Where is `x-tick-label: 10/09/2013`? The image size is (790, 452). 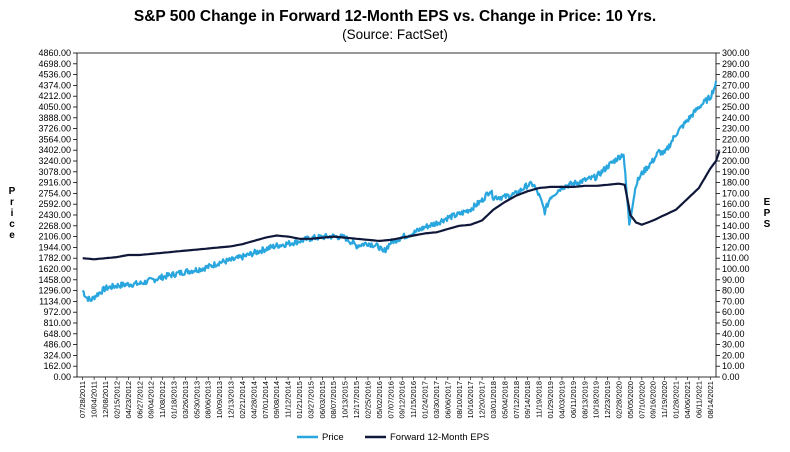 x-tick-label: 10/09/2013 is located at coordinates (219, 400).